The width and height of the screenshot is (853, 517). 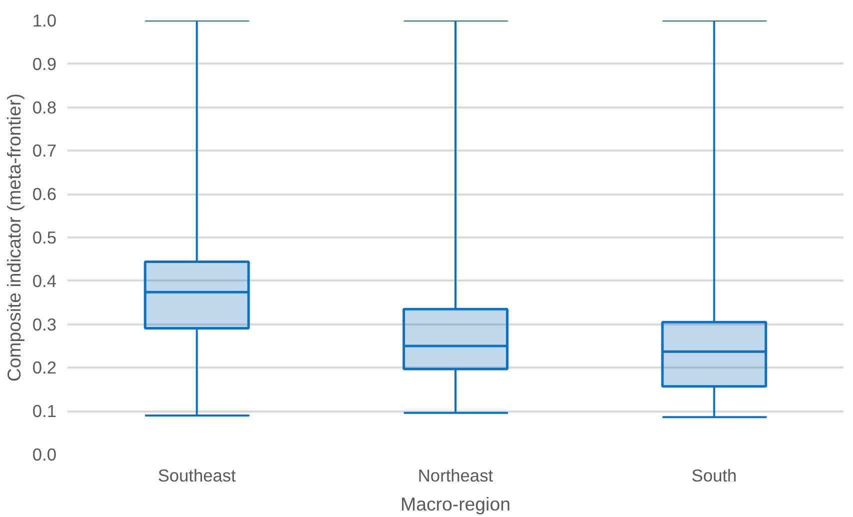 I want to click on x-tick-label: South, so click(x=714, y=476).